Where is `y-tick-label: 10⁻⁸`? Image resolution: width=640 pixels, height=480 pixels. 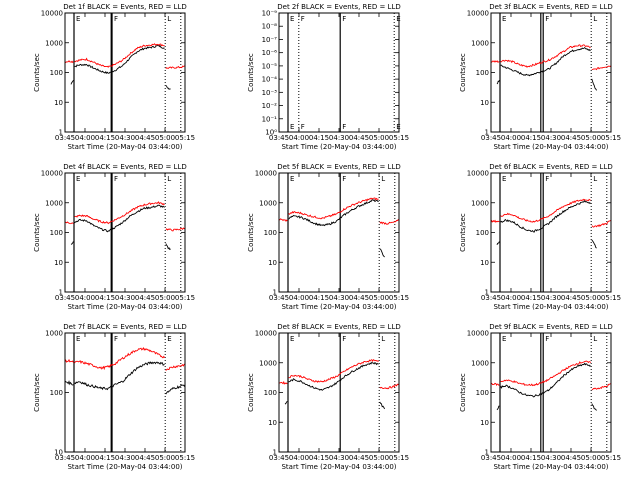
y-tick-label: 10⁻⁸ is located at coordinates (270, 27).